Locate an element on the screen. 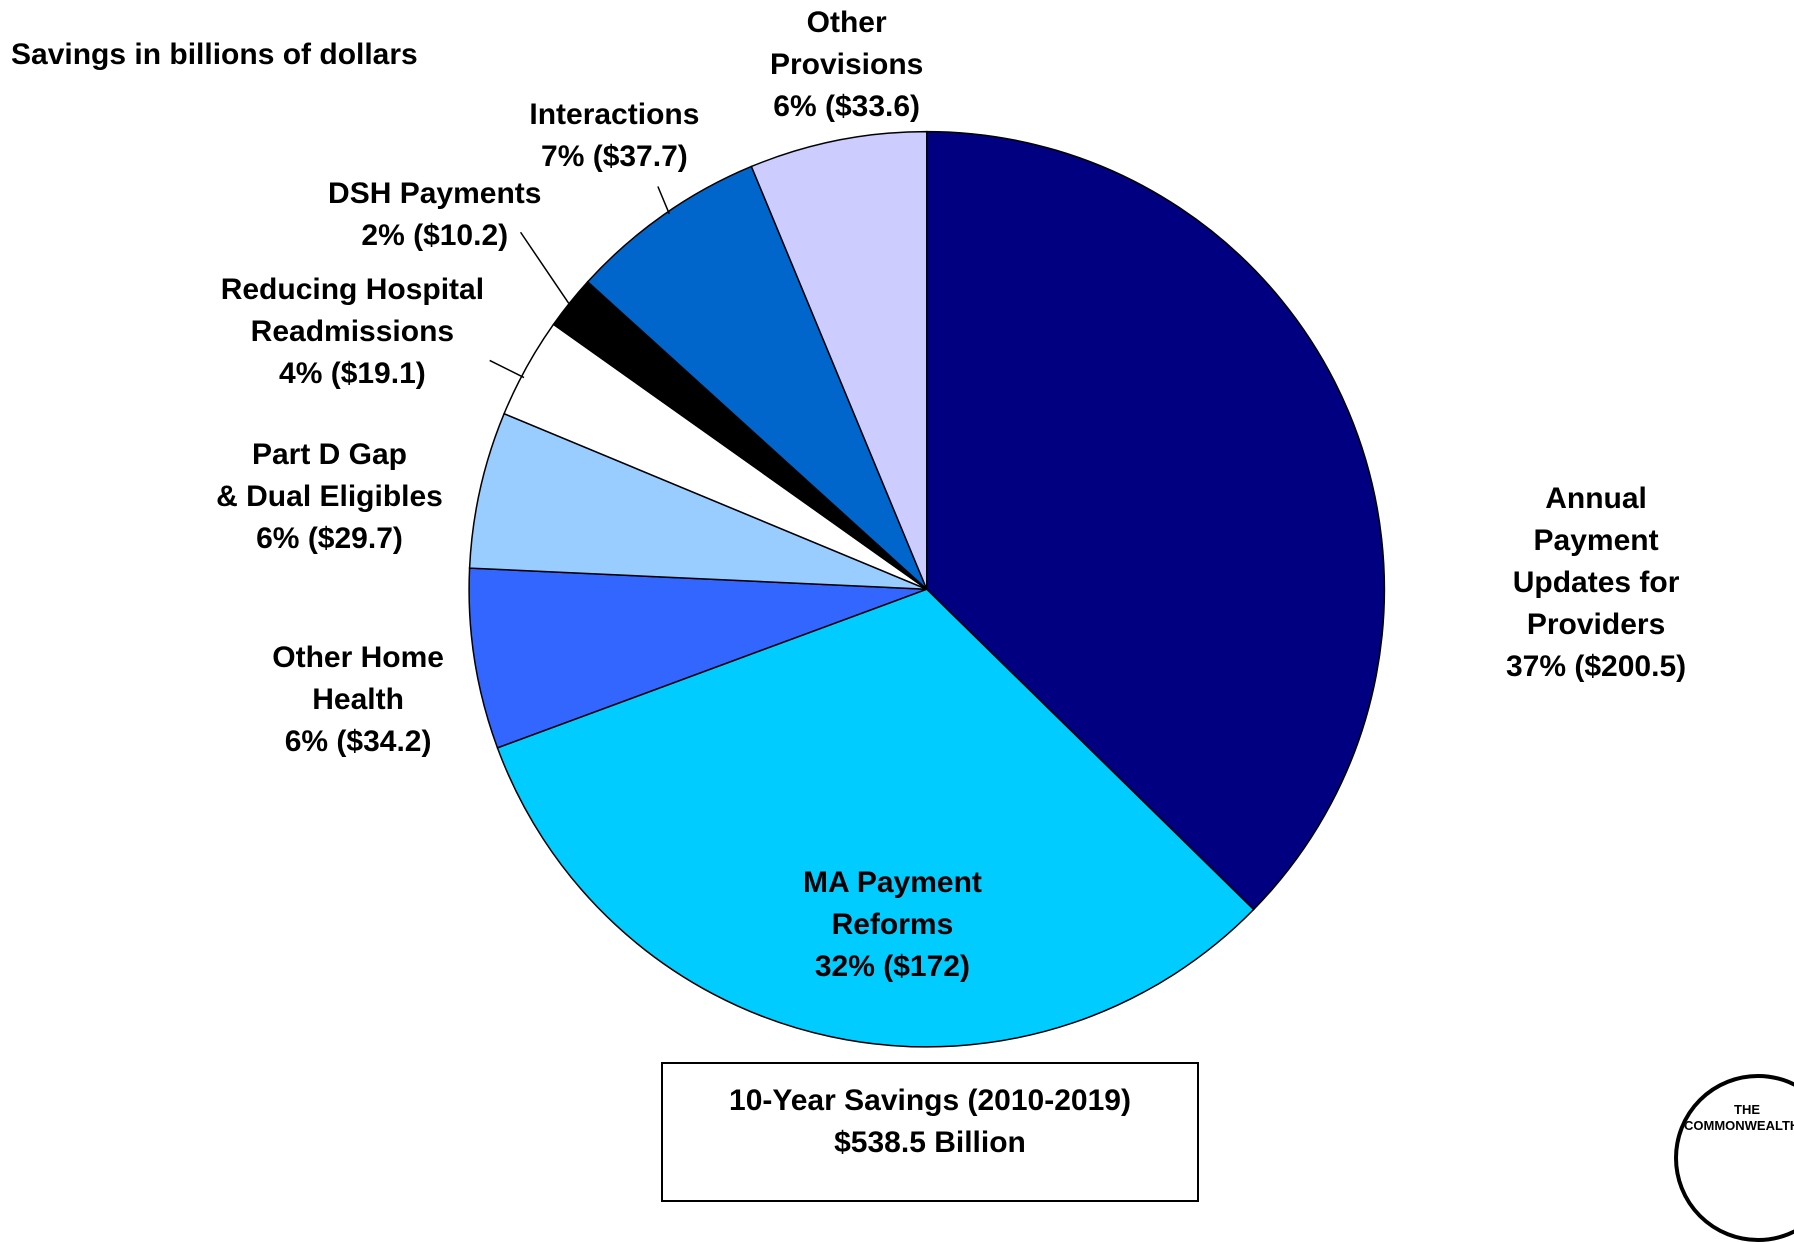  slice-name: MA Payment Reforms is located at coordinates (892, 903).